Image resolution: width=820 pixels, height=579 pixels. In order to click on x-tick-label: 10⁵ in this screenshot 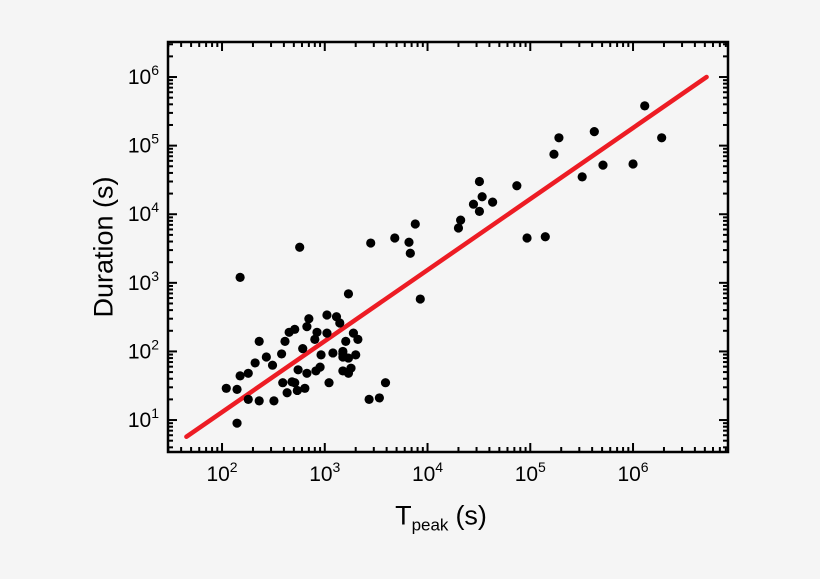, I will do `click(530, 472)`.